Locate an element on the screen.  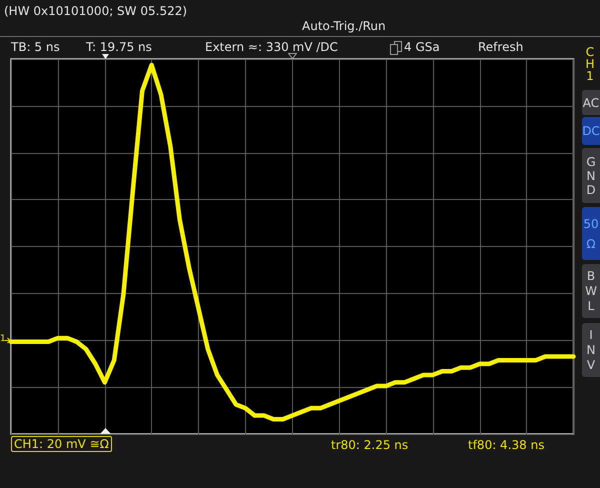
text: (HW 0x10101000; SW 05.522) is located at coordinates (96, 11).